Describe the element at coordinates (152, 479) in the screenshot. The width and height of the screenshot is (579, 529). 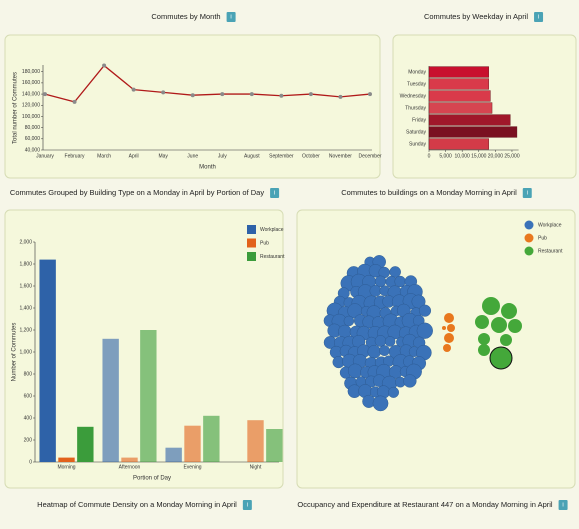
I see `x-axis-title: Portion of Day` at that location.